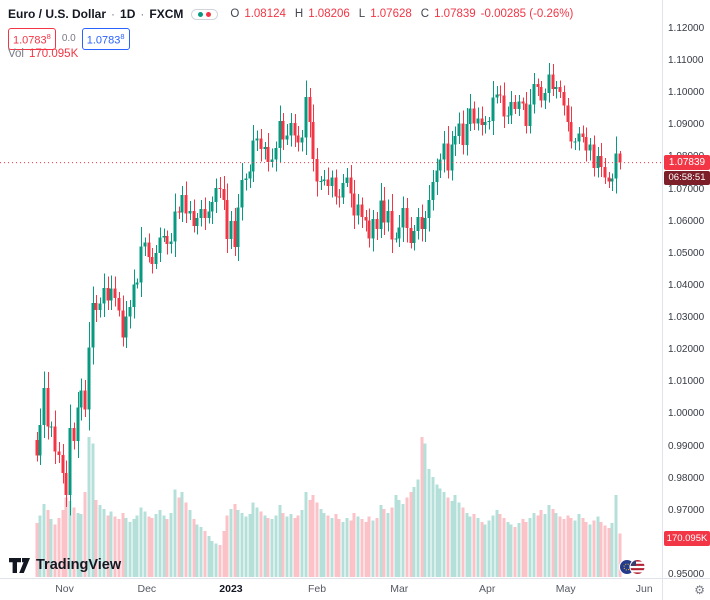 The height and width of the screenshot is (600, 710). Describe the element at coordinates (299, 14) in the screenshot. I see `high-label: H` at that location.